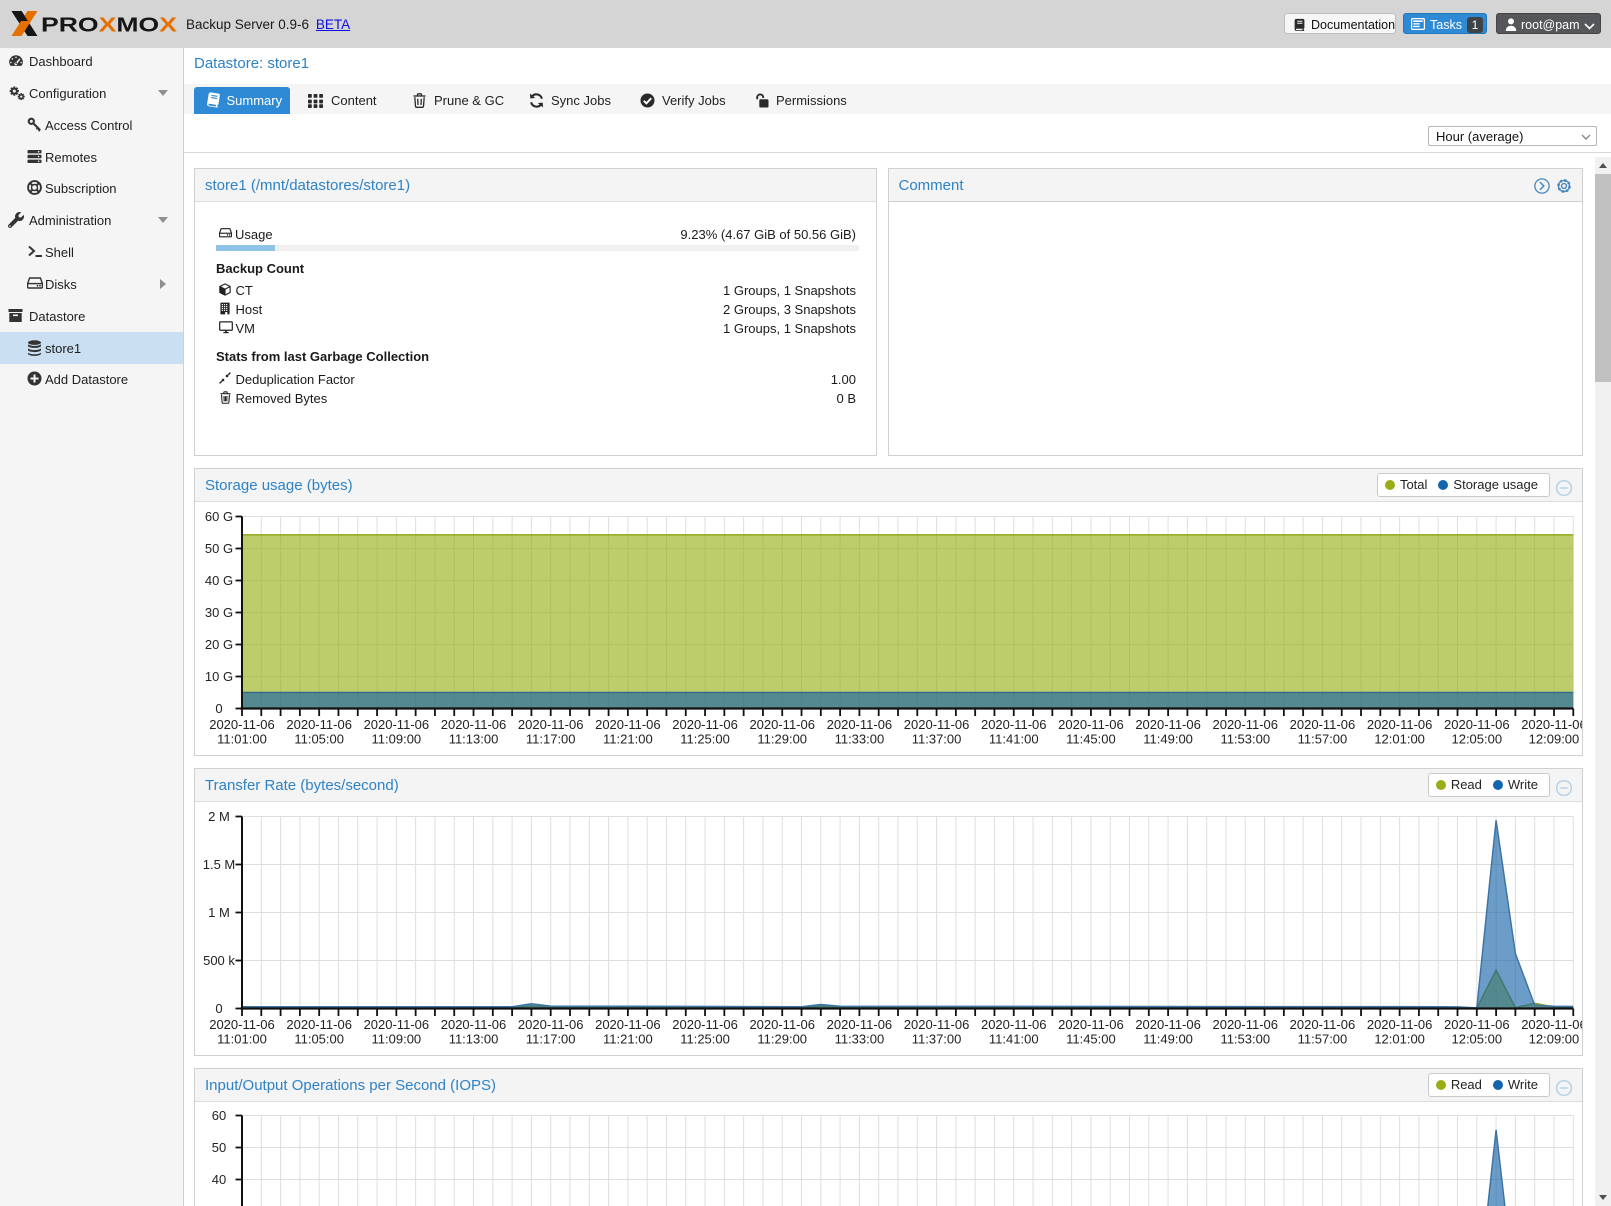 The image size is (1611, 1206). I want to click on svg-text: 1 M, so click(219, 912).